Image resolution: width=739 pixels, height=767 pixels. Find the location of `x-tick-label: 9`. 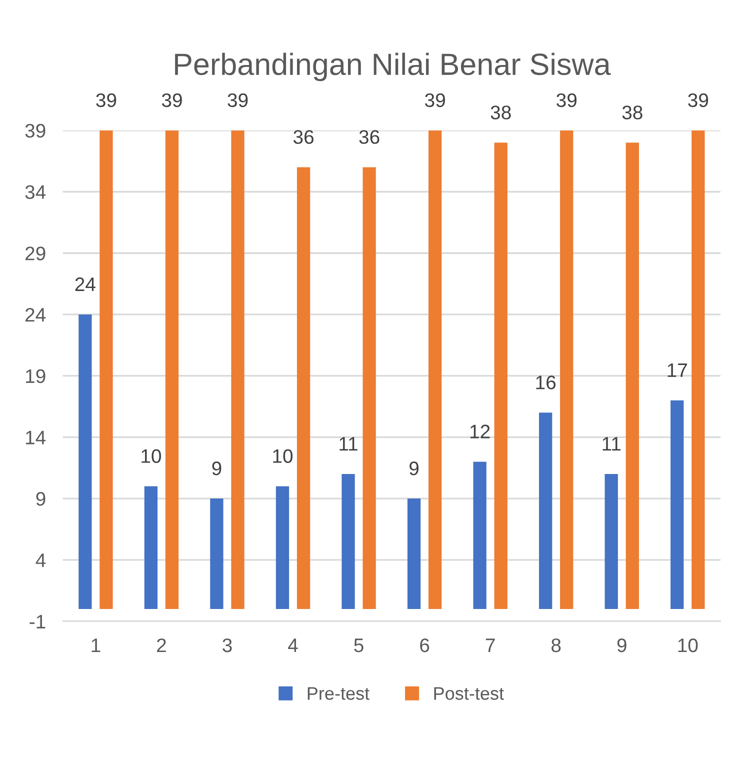

x-tick-label: 9 is located at coordinates (621, 645).